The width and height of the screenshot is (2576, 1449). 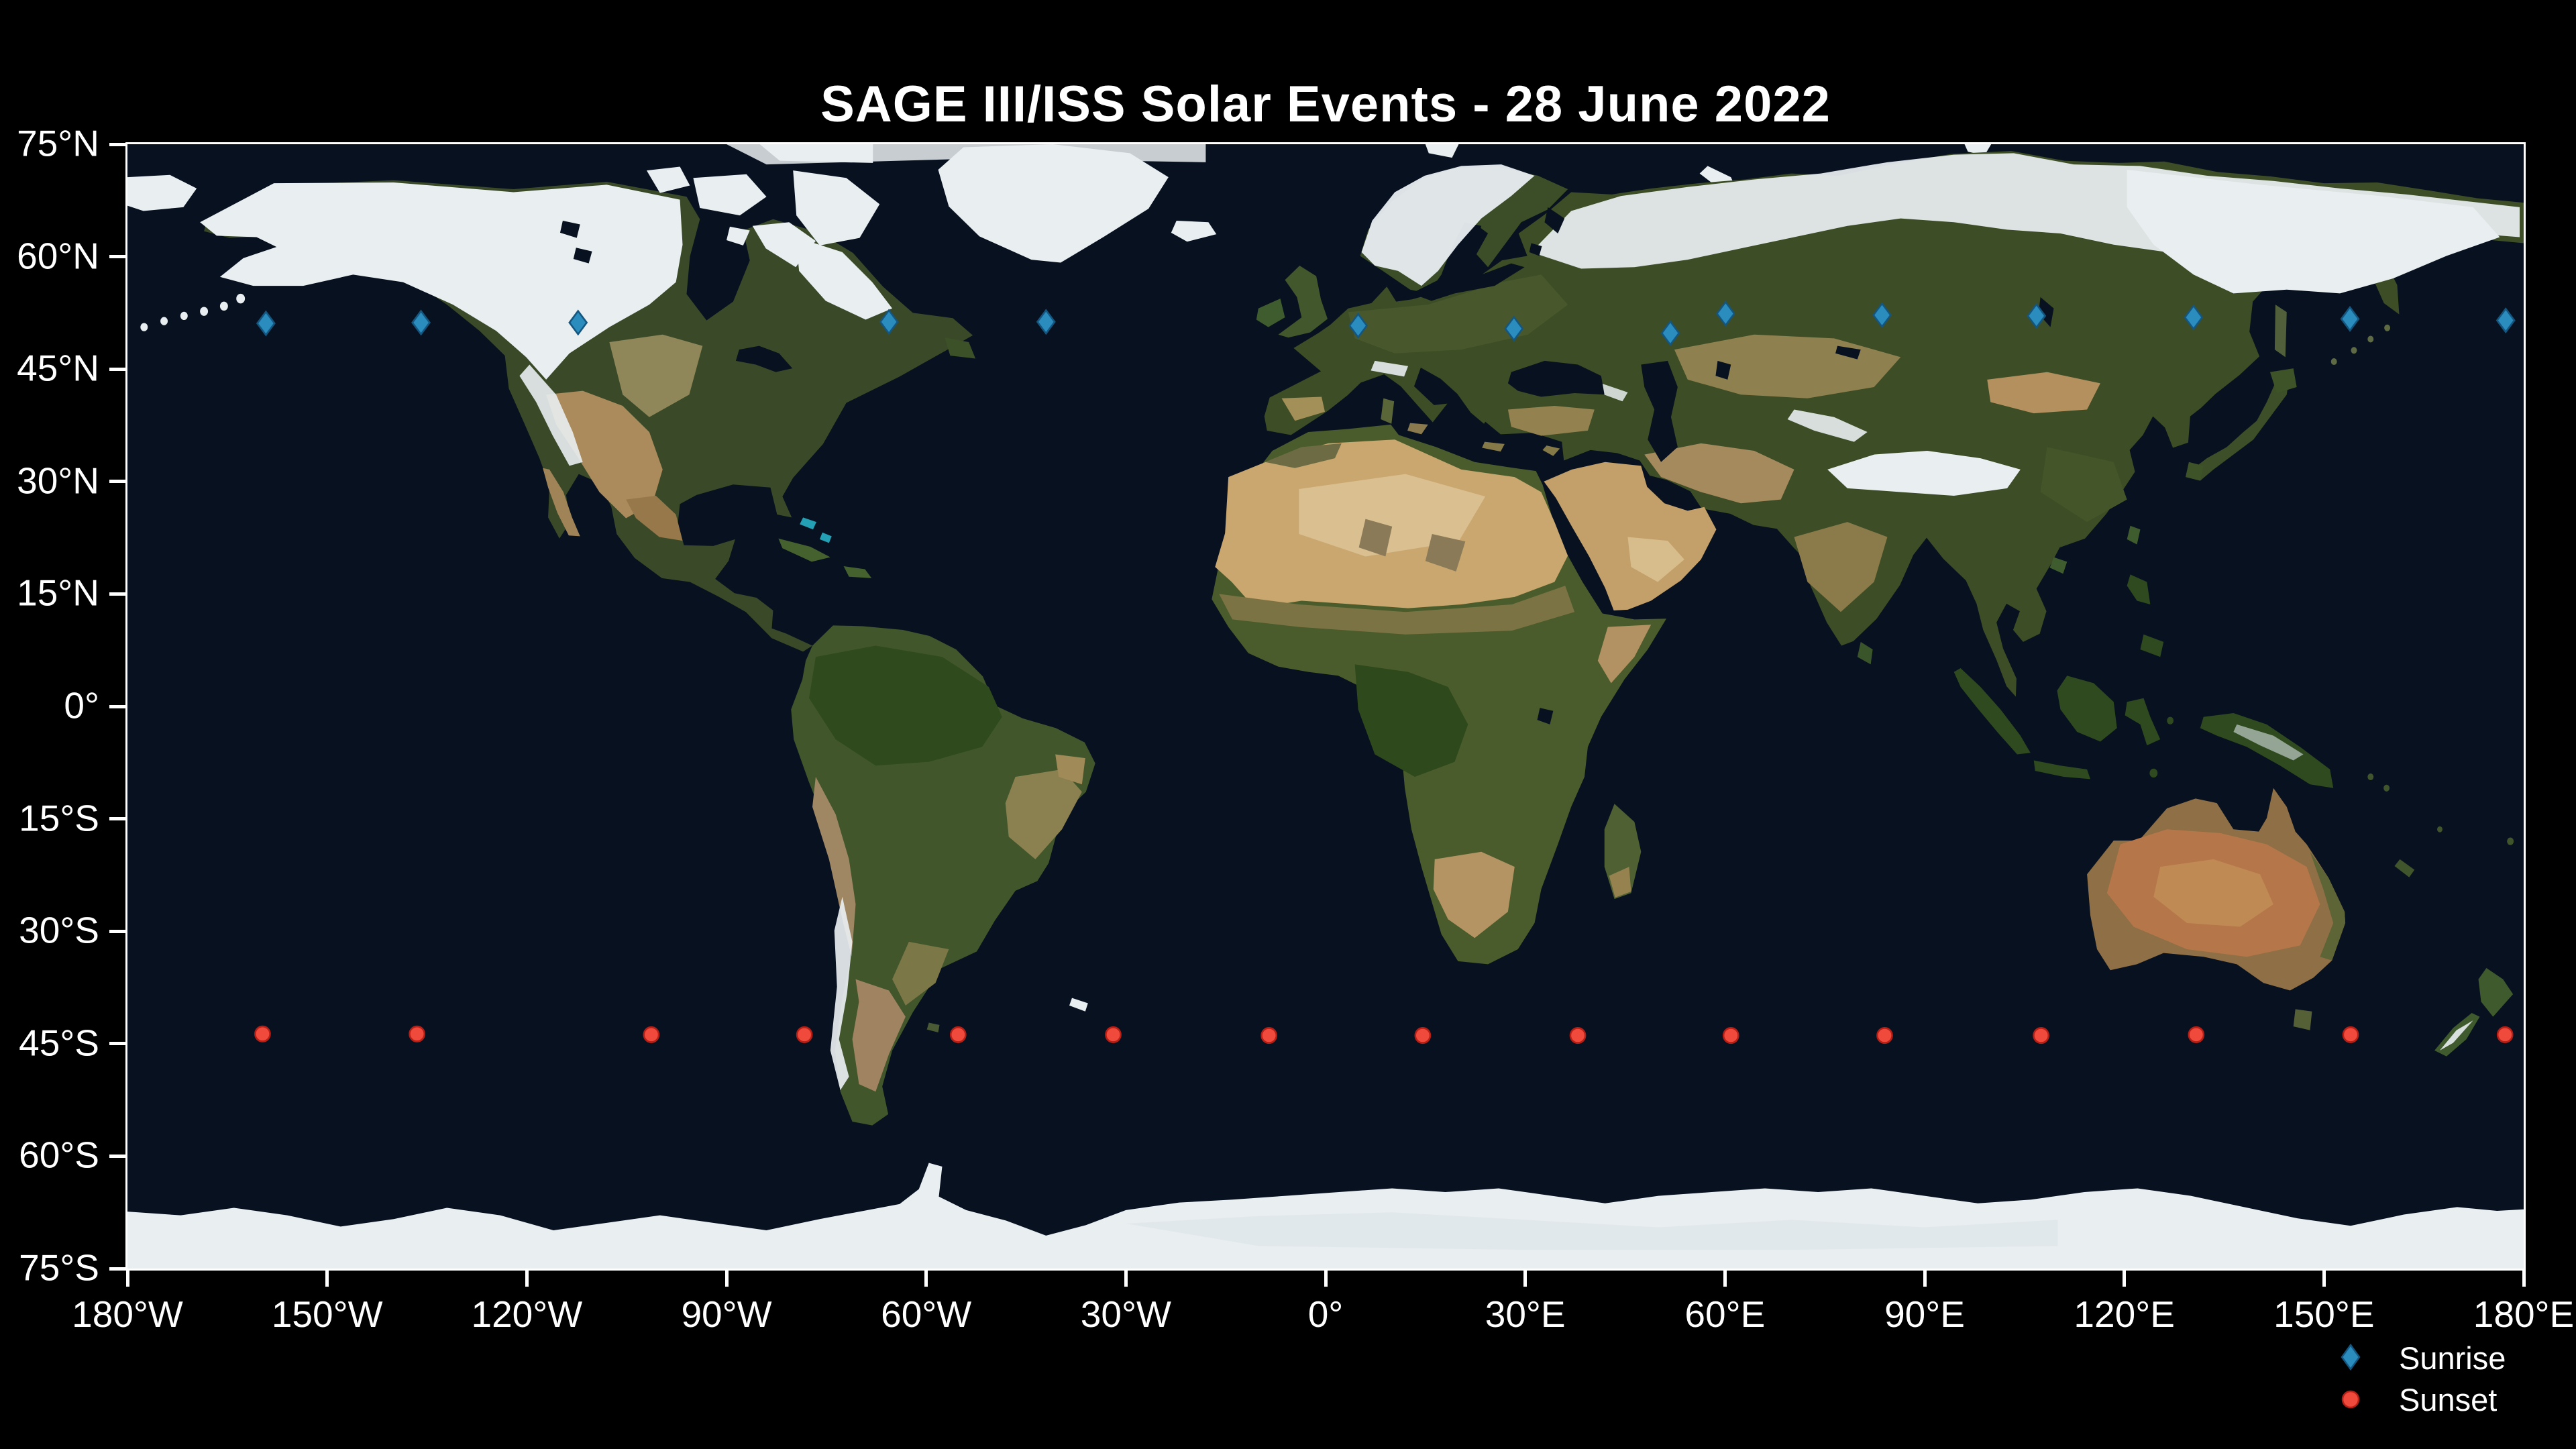 I want to click on pampas, so click(x=920, y=973).